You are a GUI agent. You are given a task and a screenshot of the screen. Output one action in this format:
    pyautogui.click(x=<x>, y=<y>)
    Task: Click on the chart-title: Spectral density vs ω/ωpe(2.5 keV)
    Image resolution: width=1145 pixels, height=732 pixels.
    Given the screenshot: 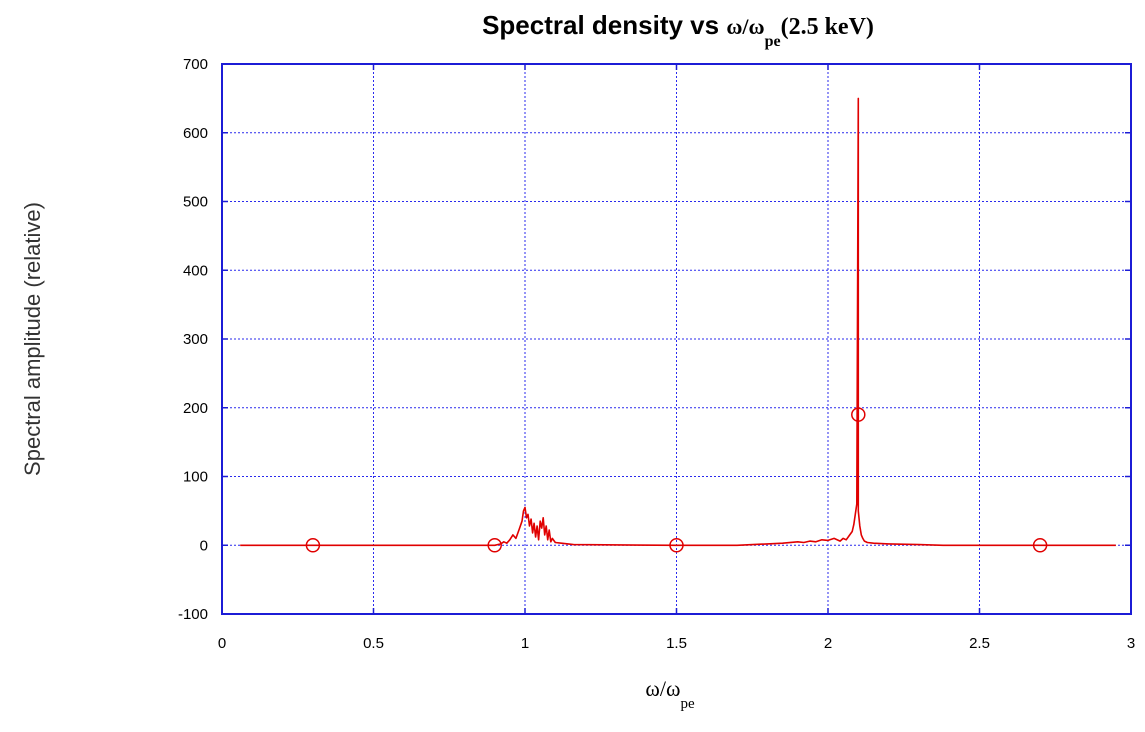 What is the action you would take?
    pyautogui.click(x=678, y=30)
    